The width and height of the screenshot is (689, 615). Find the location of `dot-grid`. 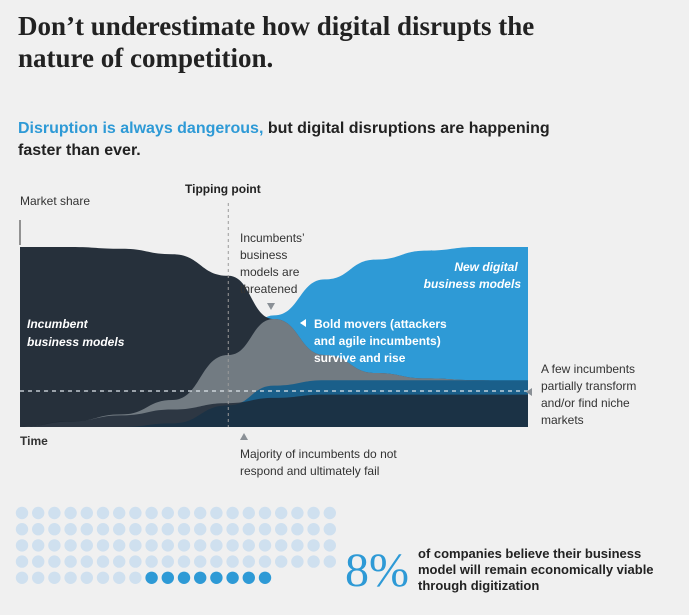

dot-grid is located at coordinates (175, 545).